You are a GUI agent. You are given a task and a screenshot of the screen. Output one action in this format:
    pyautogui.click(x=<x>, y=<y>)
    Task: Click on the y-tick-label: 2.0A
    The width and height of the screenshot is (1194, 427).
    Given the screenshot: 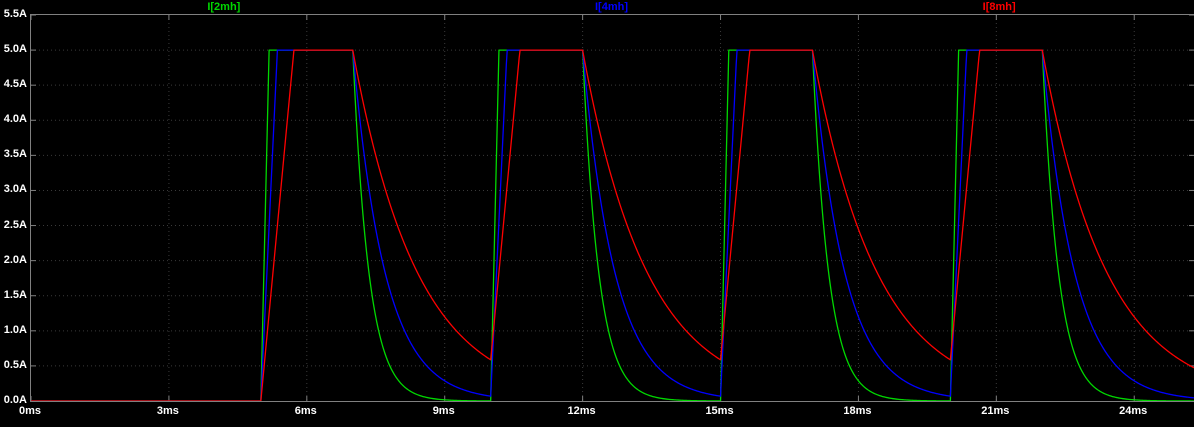 What is the action you would take?
    pyautogui.click(x=15, y=259)
    